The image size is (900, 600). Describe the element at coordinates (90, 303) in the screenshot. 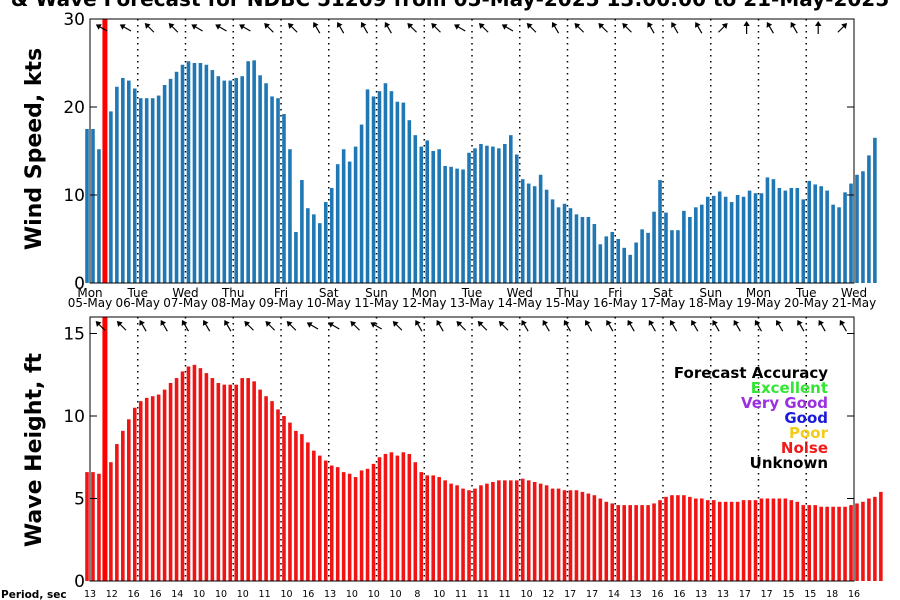

I see `date-label: 05-May` at that location.